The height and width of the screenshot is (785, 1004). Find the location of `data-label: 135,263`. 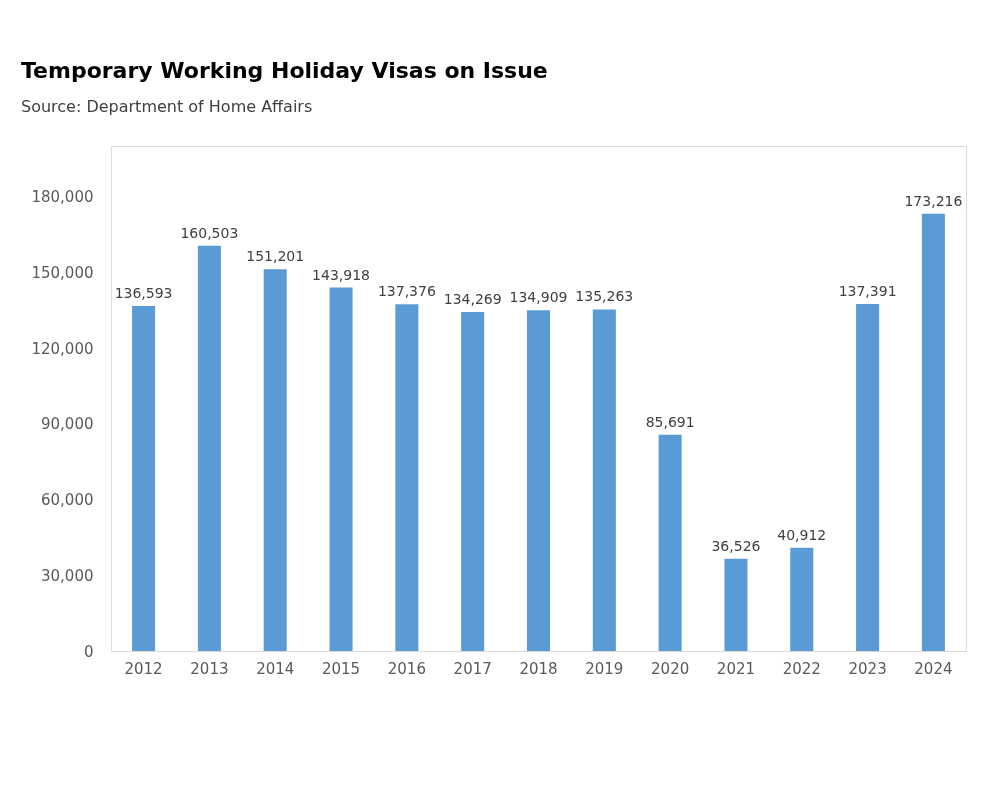

data-label: 135,263 is located at coordinates (604, 296).